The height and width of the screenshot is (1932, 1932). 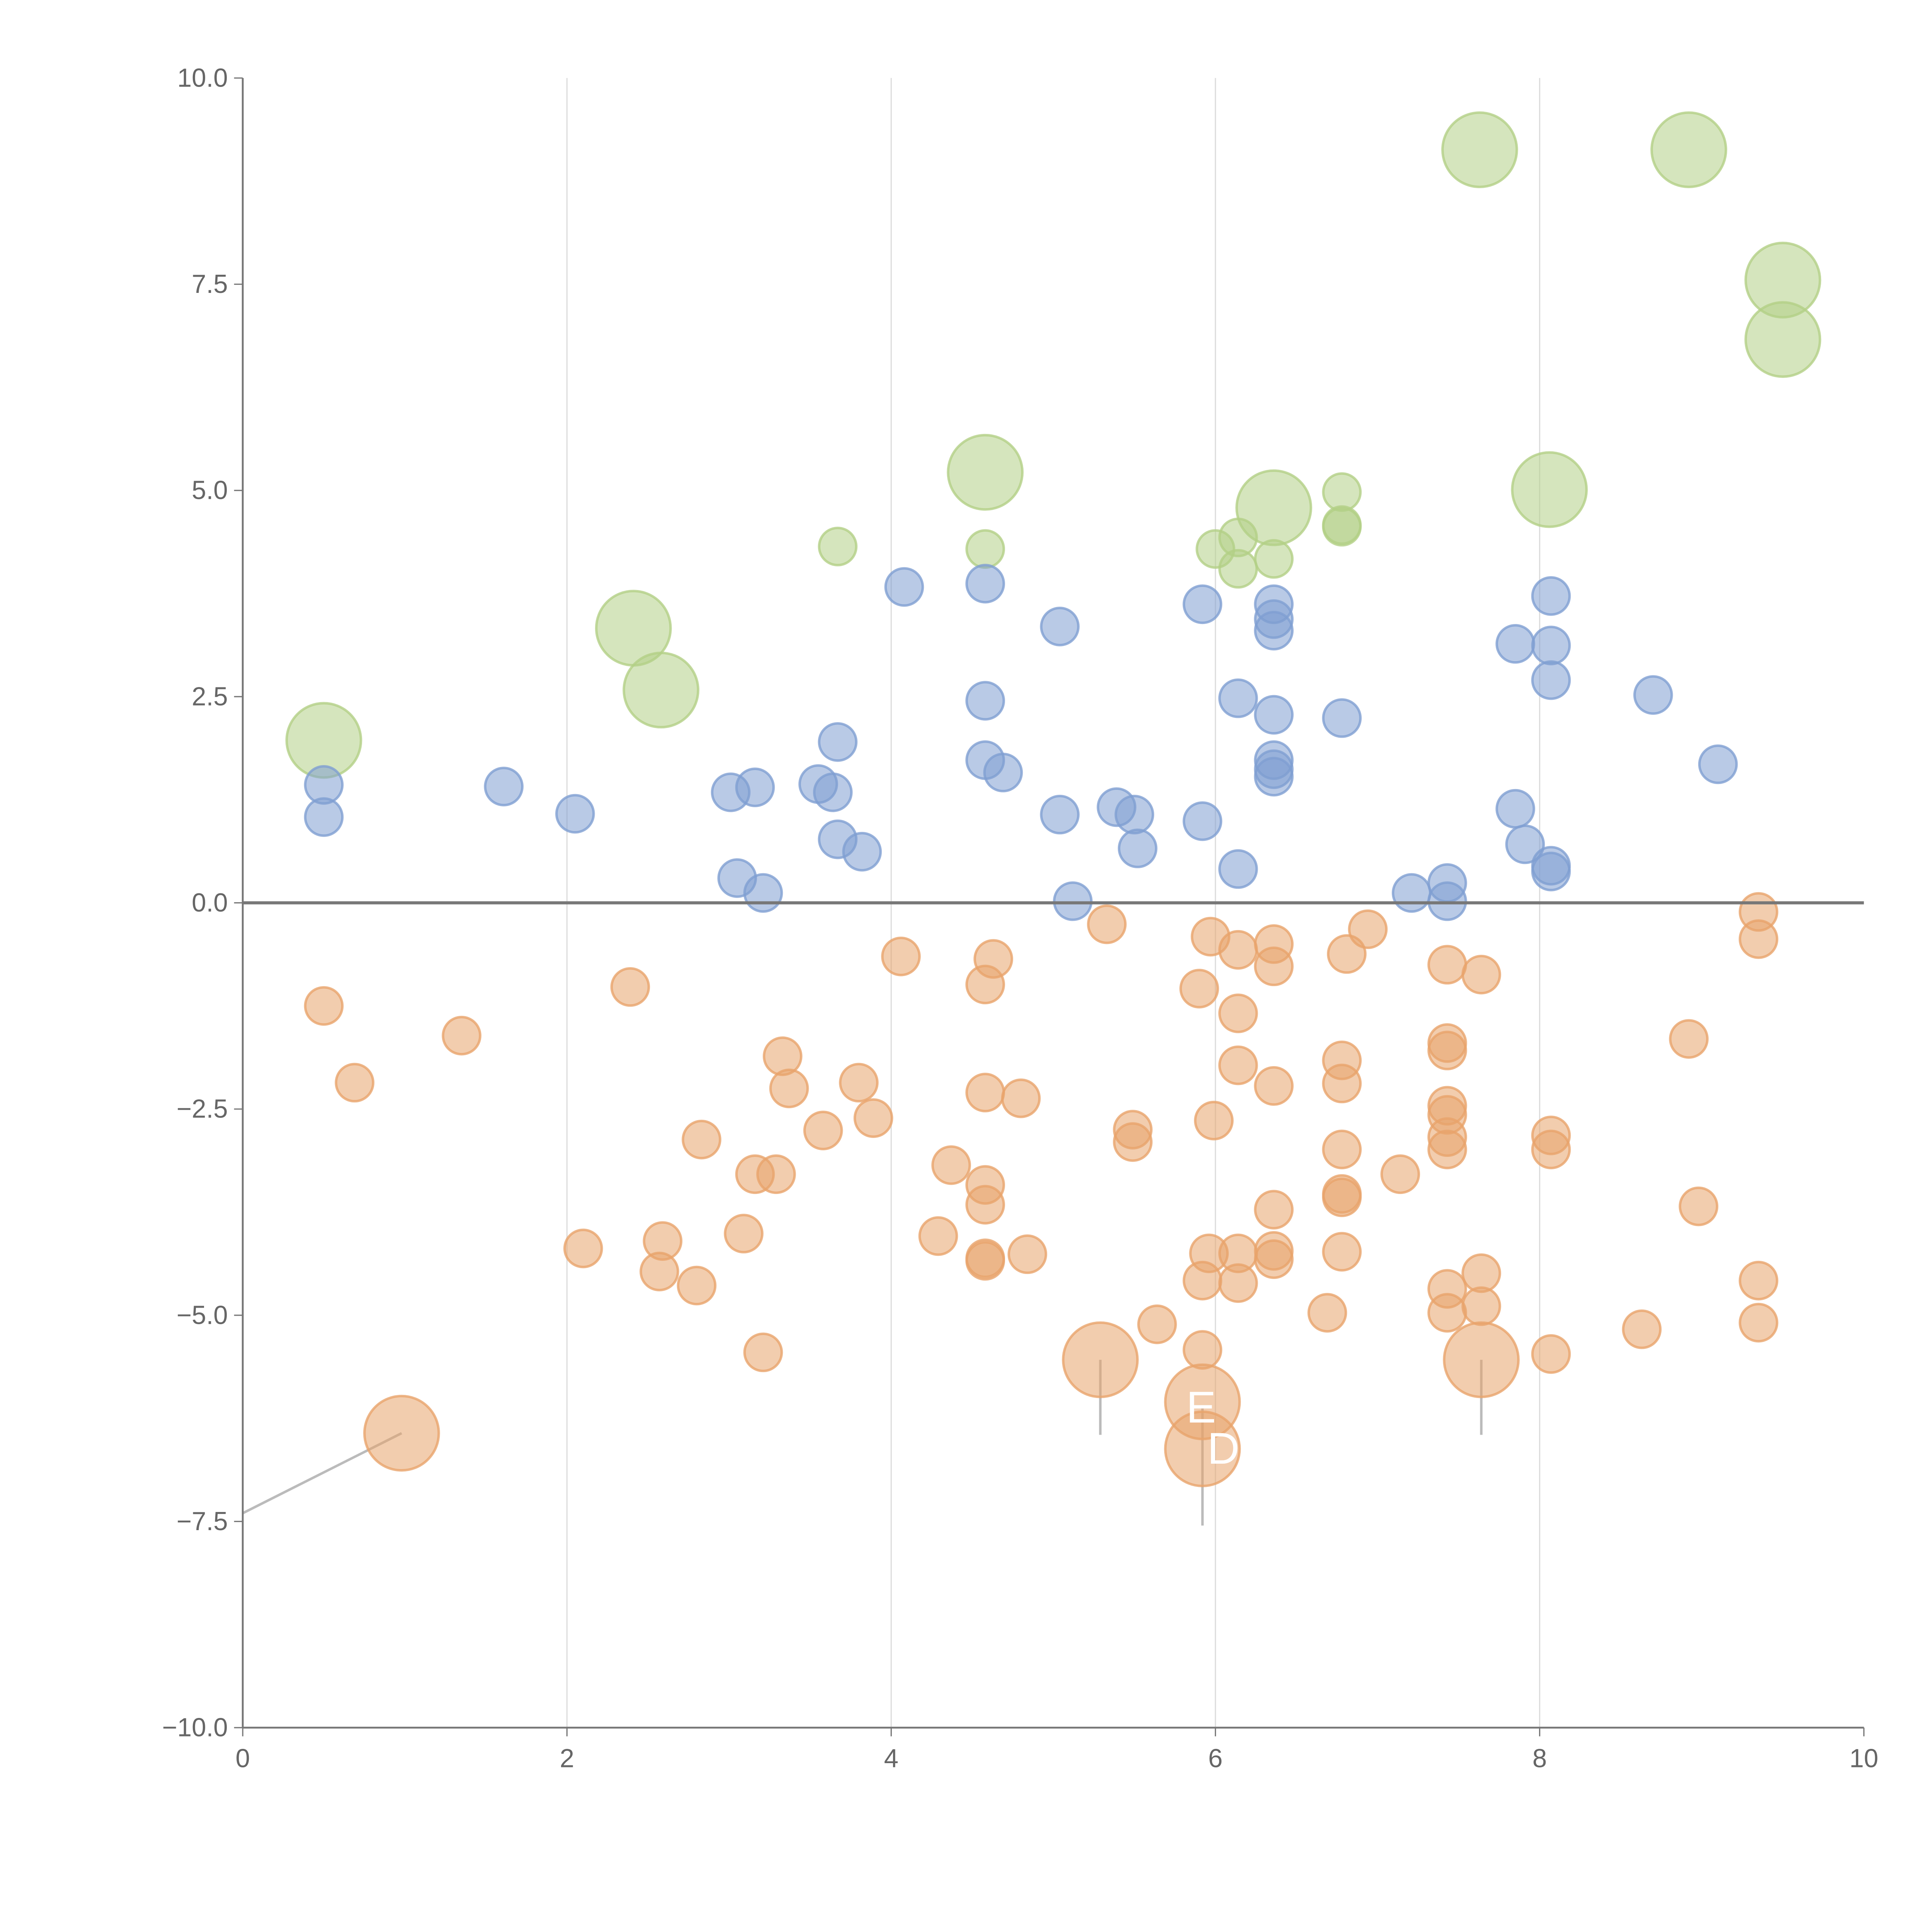 What do you see at coordinates (210, 903) in the screenshot?
I see `y-tick-label: 0.0` at bounding box center [210, 903].